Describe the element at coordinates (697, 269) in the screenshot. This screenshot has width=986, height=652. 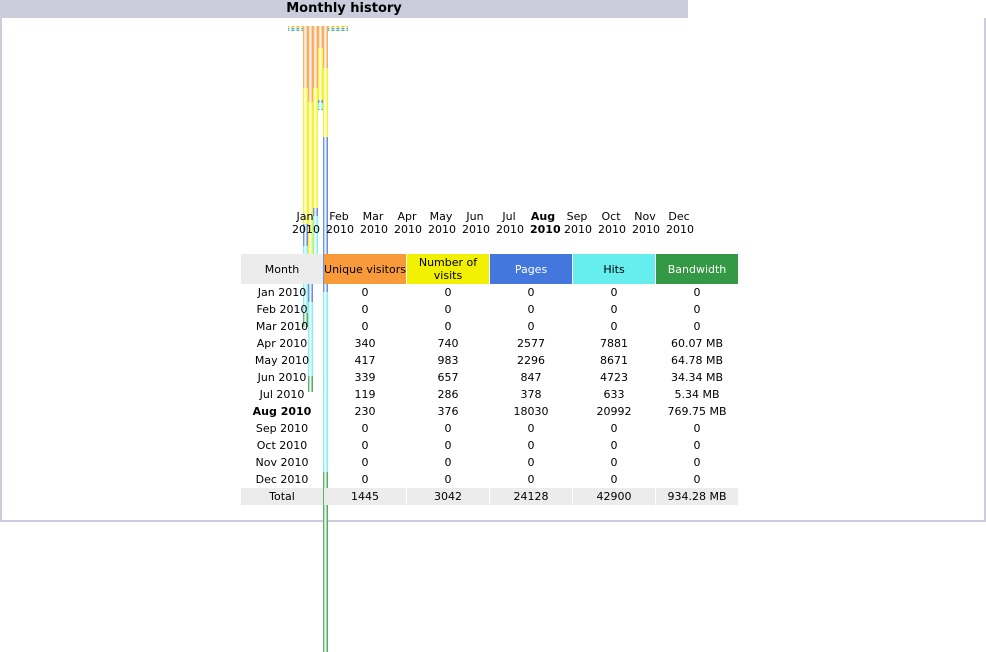
I see `column-header: Bandwidth` at that location.